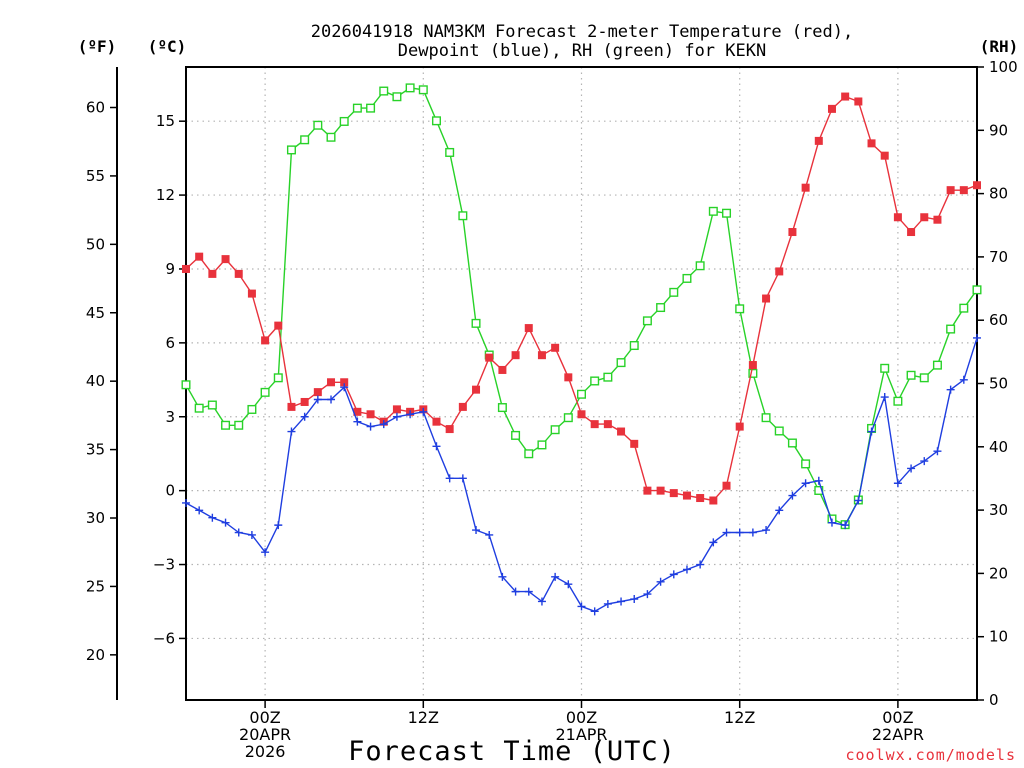 This screenshot has height=768, width=1024. Describe the element at coordinates (998, 384) in the screenshot. I see `rh-tick-label: 50` at that location.